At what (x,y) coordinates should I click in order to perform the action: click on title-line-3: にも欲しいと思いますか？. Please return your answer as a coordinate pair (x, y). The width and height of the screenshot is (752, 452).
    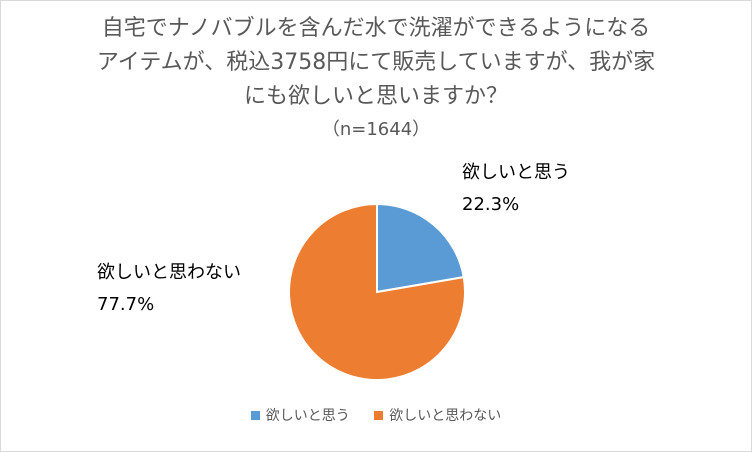
    Looking at the image, I should click on (375, 96).